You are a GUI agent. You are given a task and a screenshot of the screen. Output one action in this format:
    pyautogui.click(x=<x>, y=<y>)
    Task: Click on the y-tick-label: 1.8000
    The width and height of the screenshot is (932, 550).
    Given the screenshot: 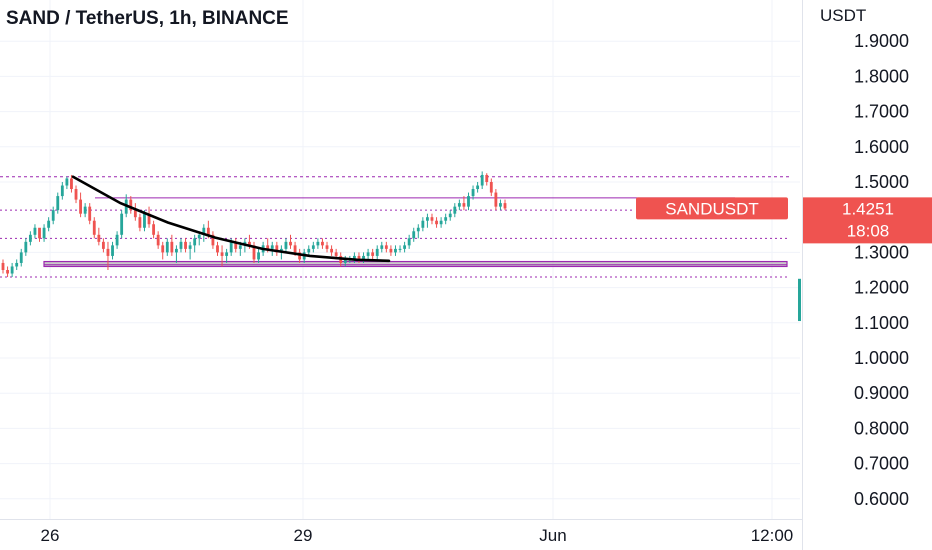 What is the action you would take?
    pyautogui.click(x=881, y=76)
    